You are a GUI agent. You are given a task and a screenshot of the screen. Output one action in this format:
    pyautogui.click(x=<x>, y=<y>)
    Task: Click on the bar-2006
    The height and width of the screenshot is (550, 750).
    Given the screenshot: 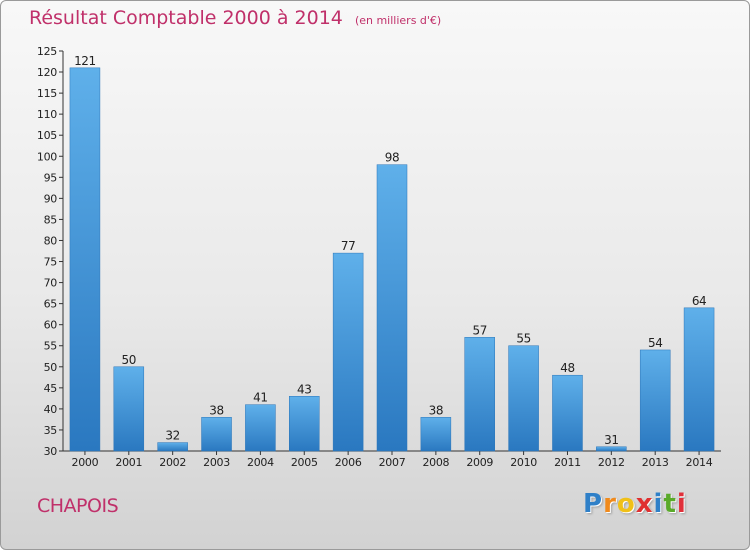 What is the action you would take?
    pyautogui.click(x=348, y=352)
    